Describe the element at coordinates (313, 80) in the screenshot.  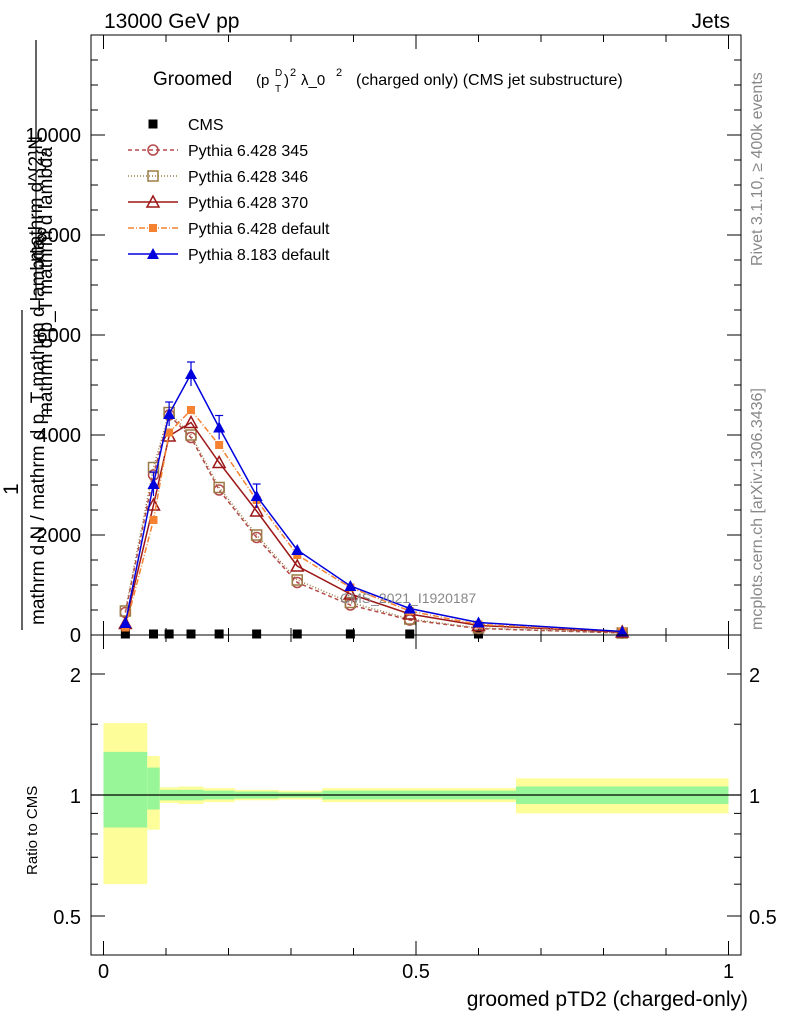
I see `title-lambda: λ_0` at that location.